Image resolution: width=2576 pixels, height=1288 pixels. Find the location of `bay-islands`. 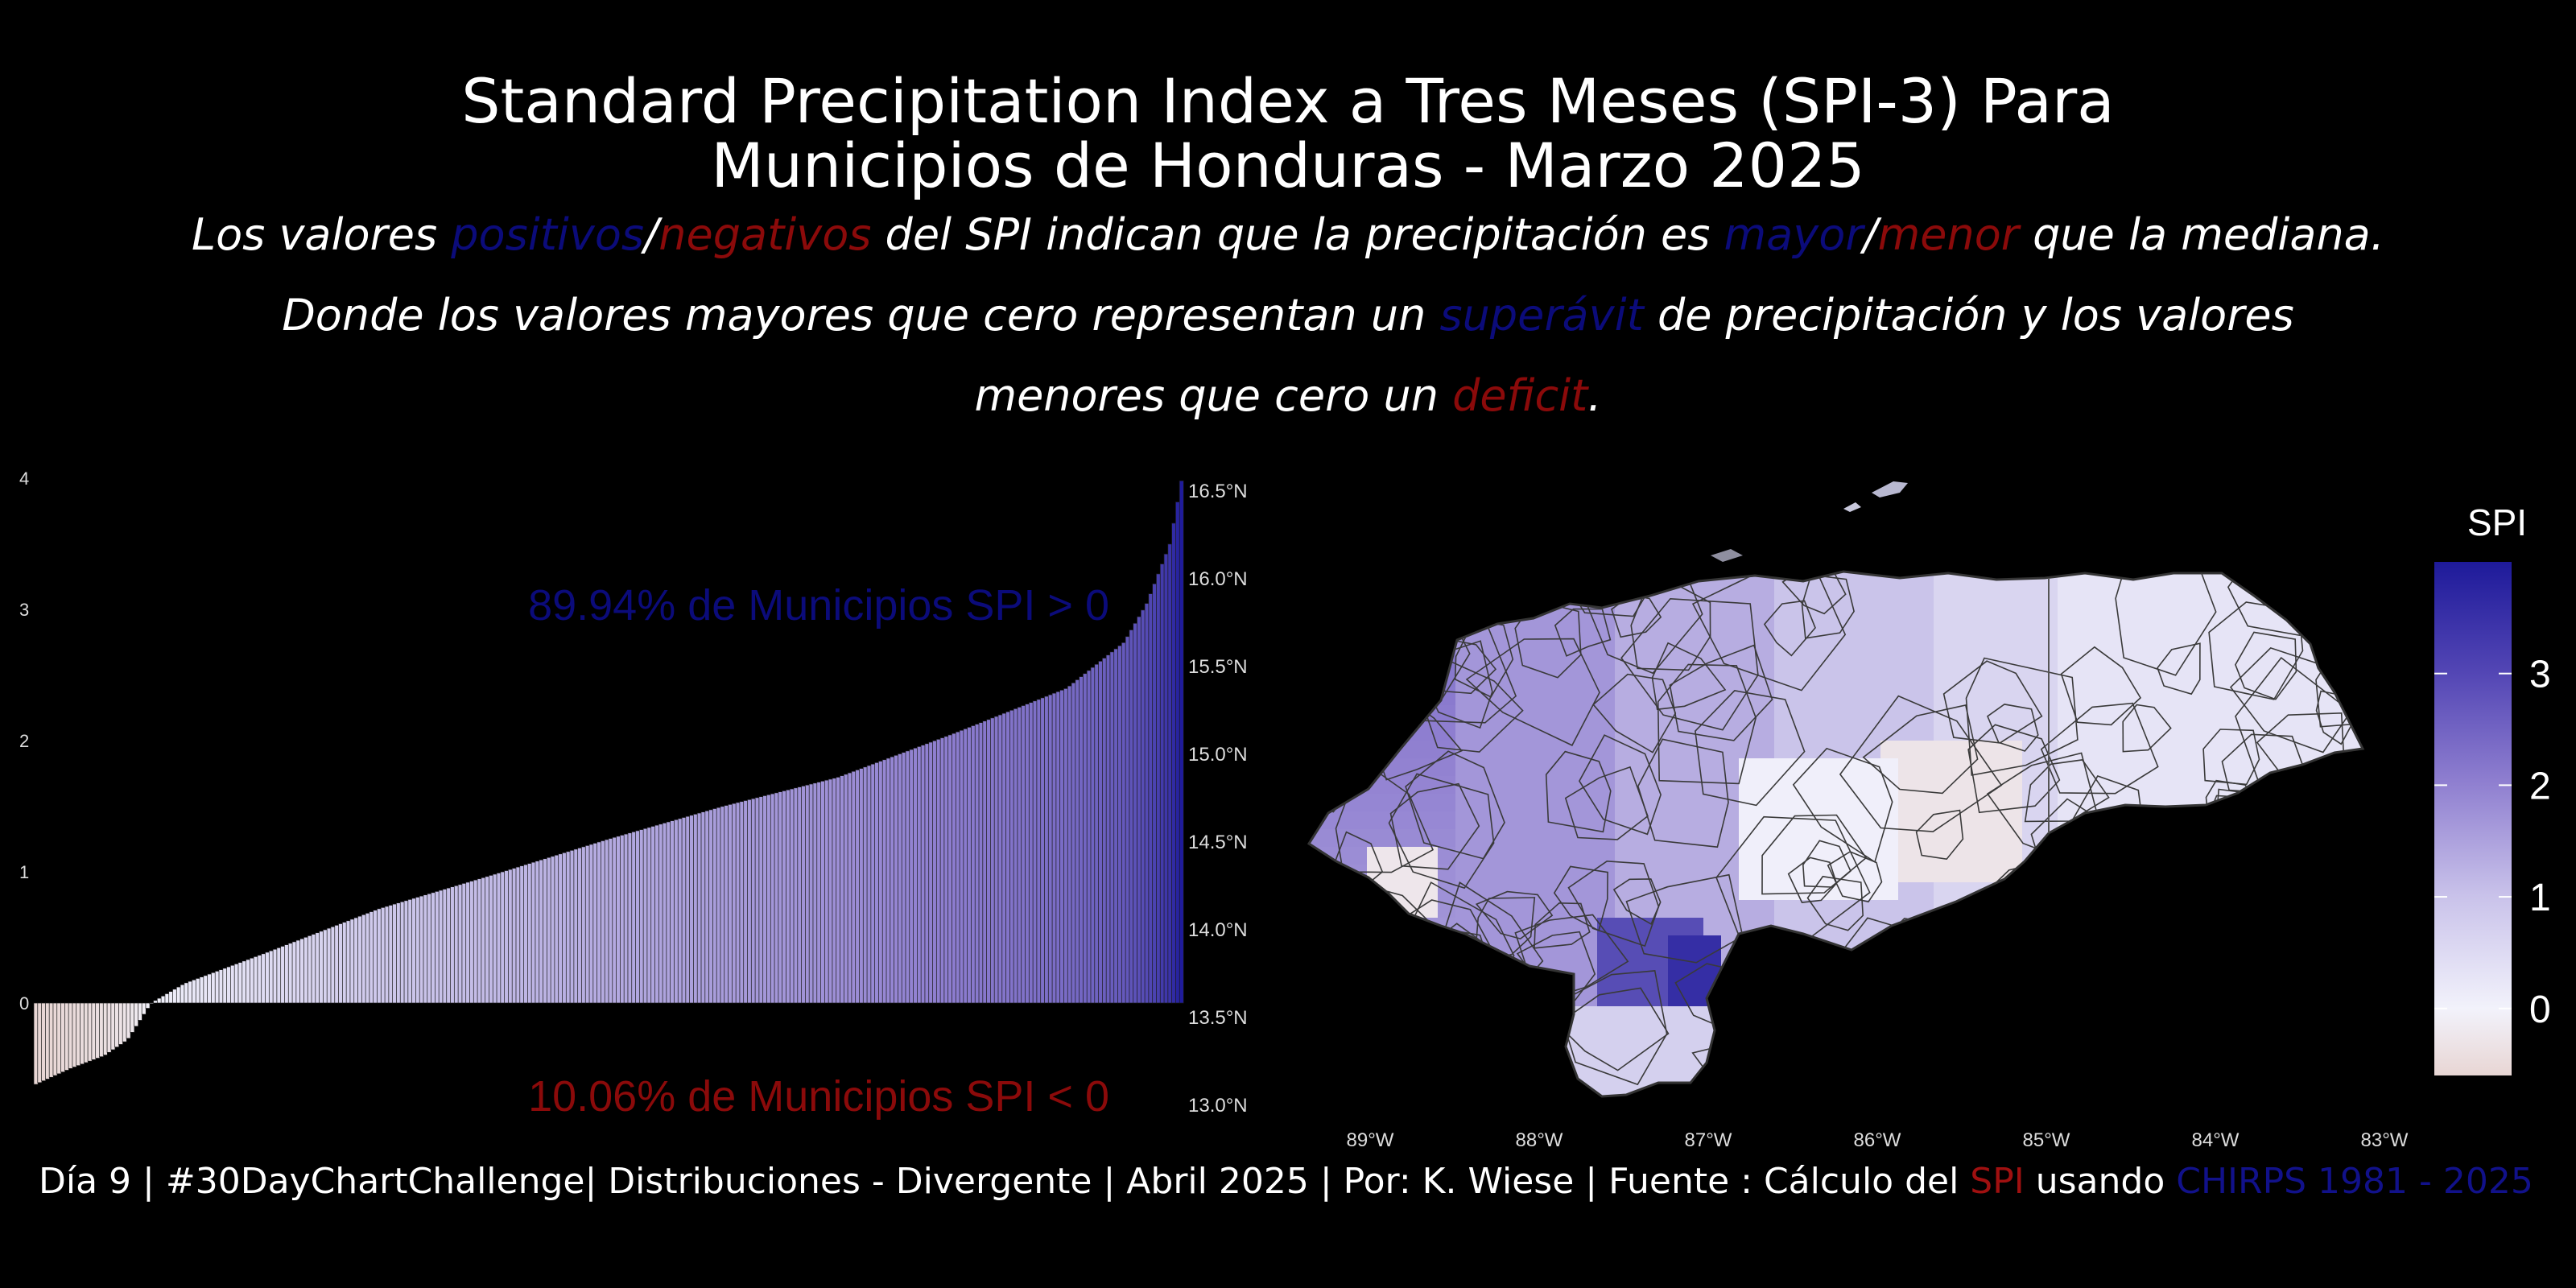

bay-islands is located at coordinates (1727, 555).